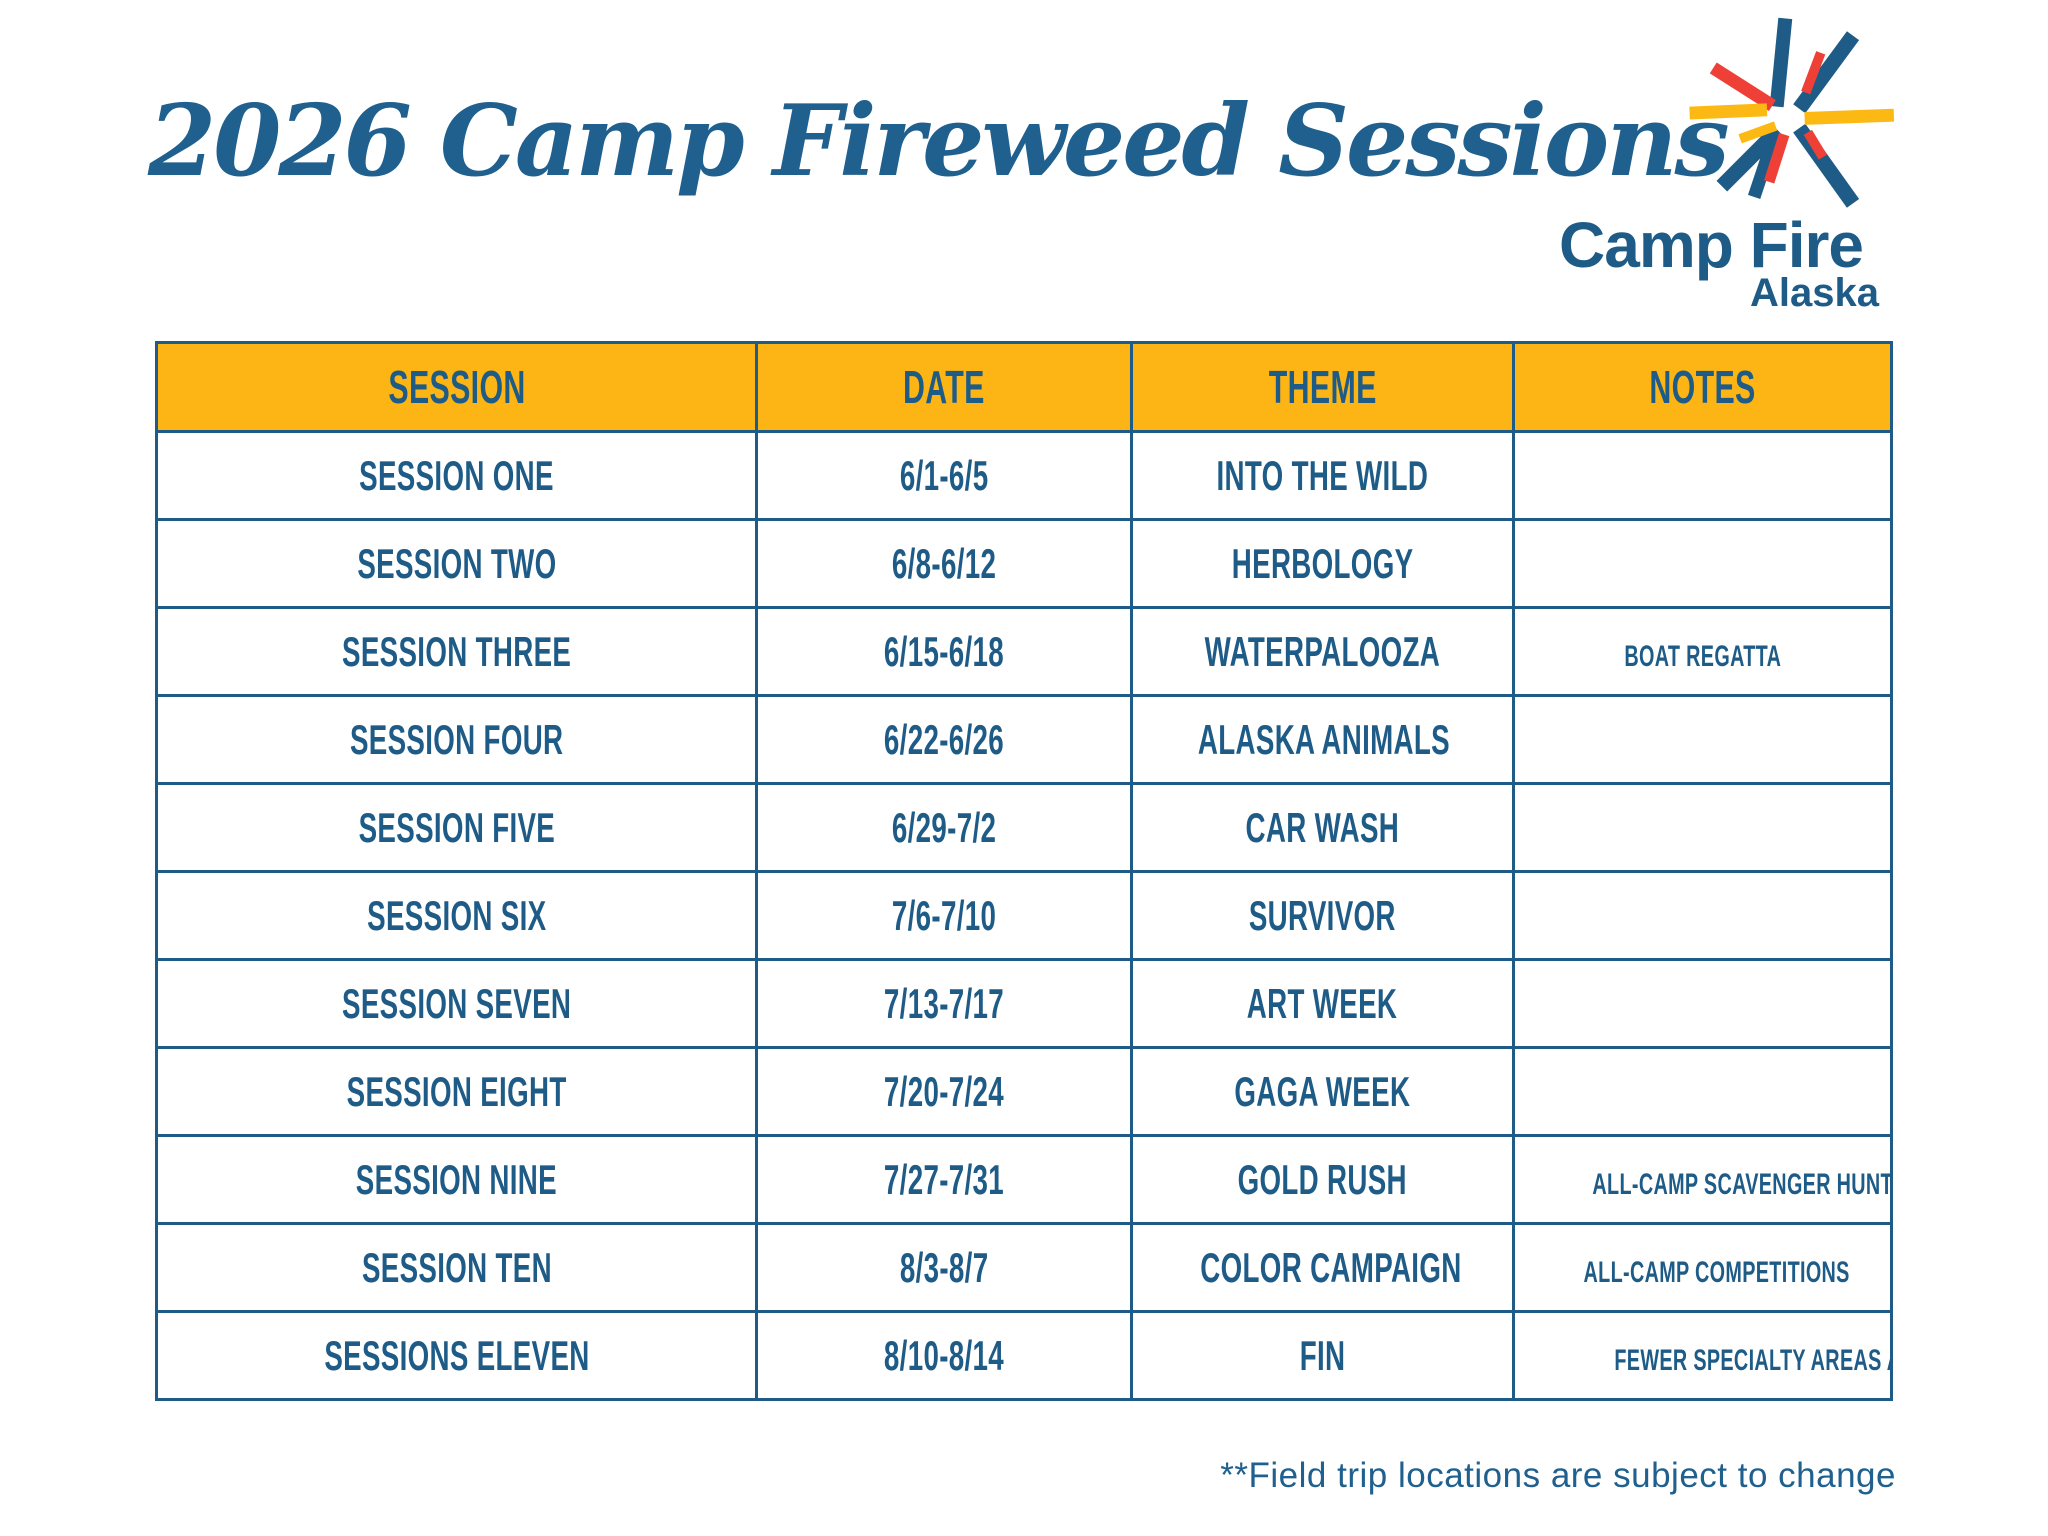 This screenshot has width=2048, height=1536. I want to click on theme-cell-text: ART WEEK, so click(1322, 1003).